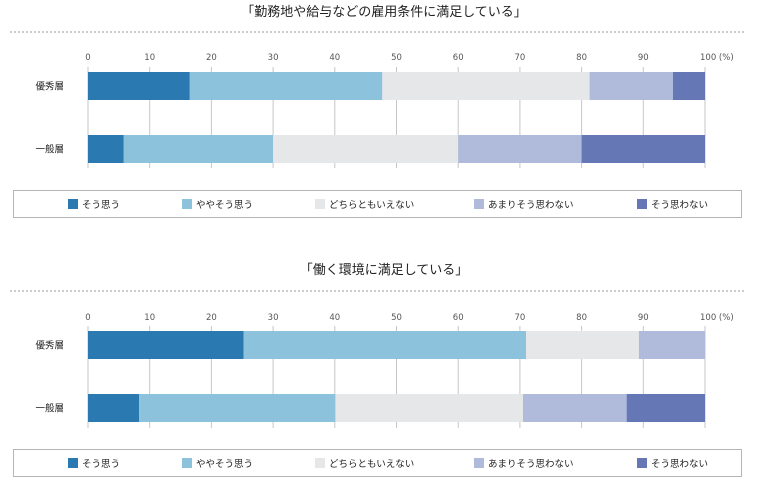 The height and width of the screenshot is (491, 768). Describe the element at coordinates (384, 12) in the screenshot. I see `chart-title: 「勤務地や給与などの雇用条件に満足している」` at that location.